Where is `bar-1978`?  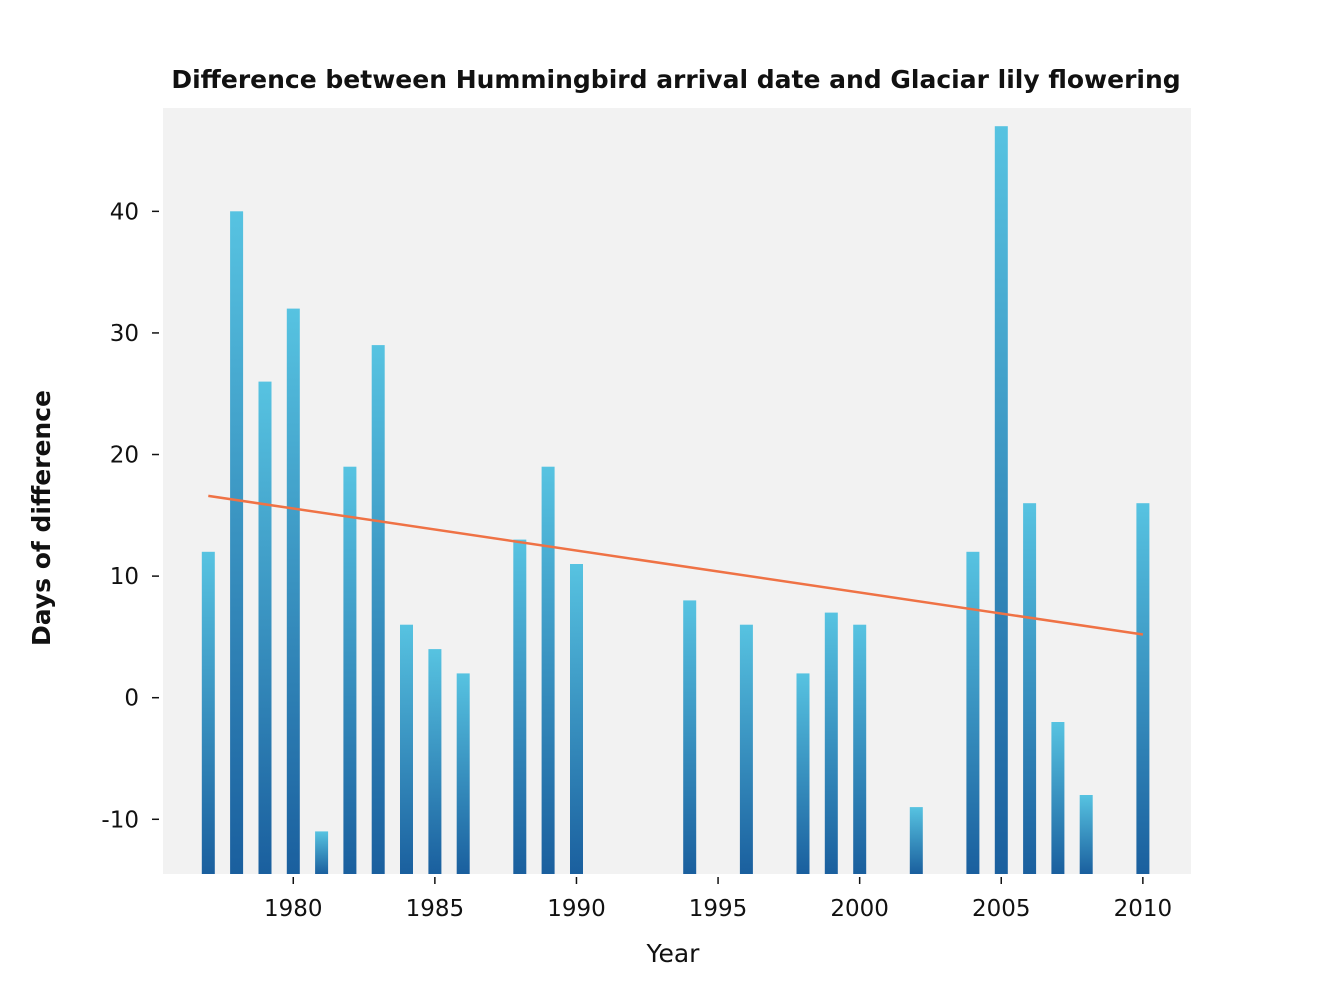
bar-1978 is located at coordinates (237, 543).